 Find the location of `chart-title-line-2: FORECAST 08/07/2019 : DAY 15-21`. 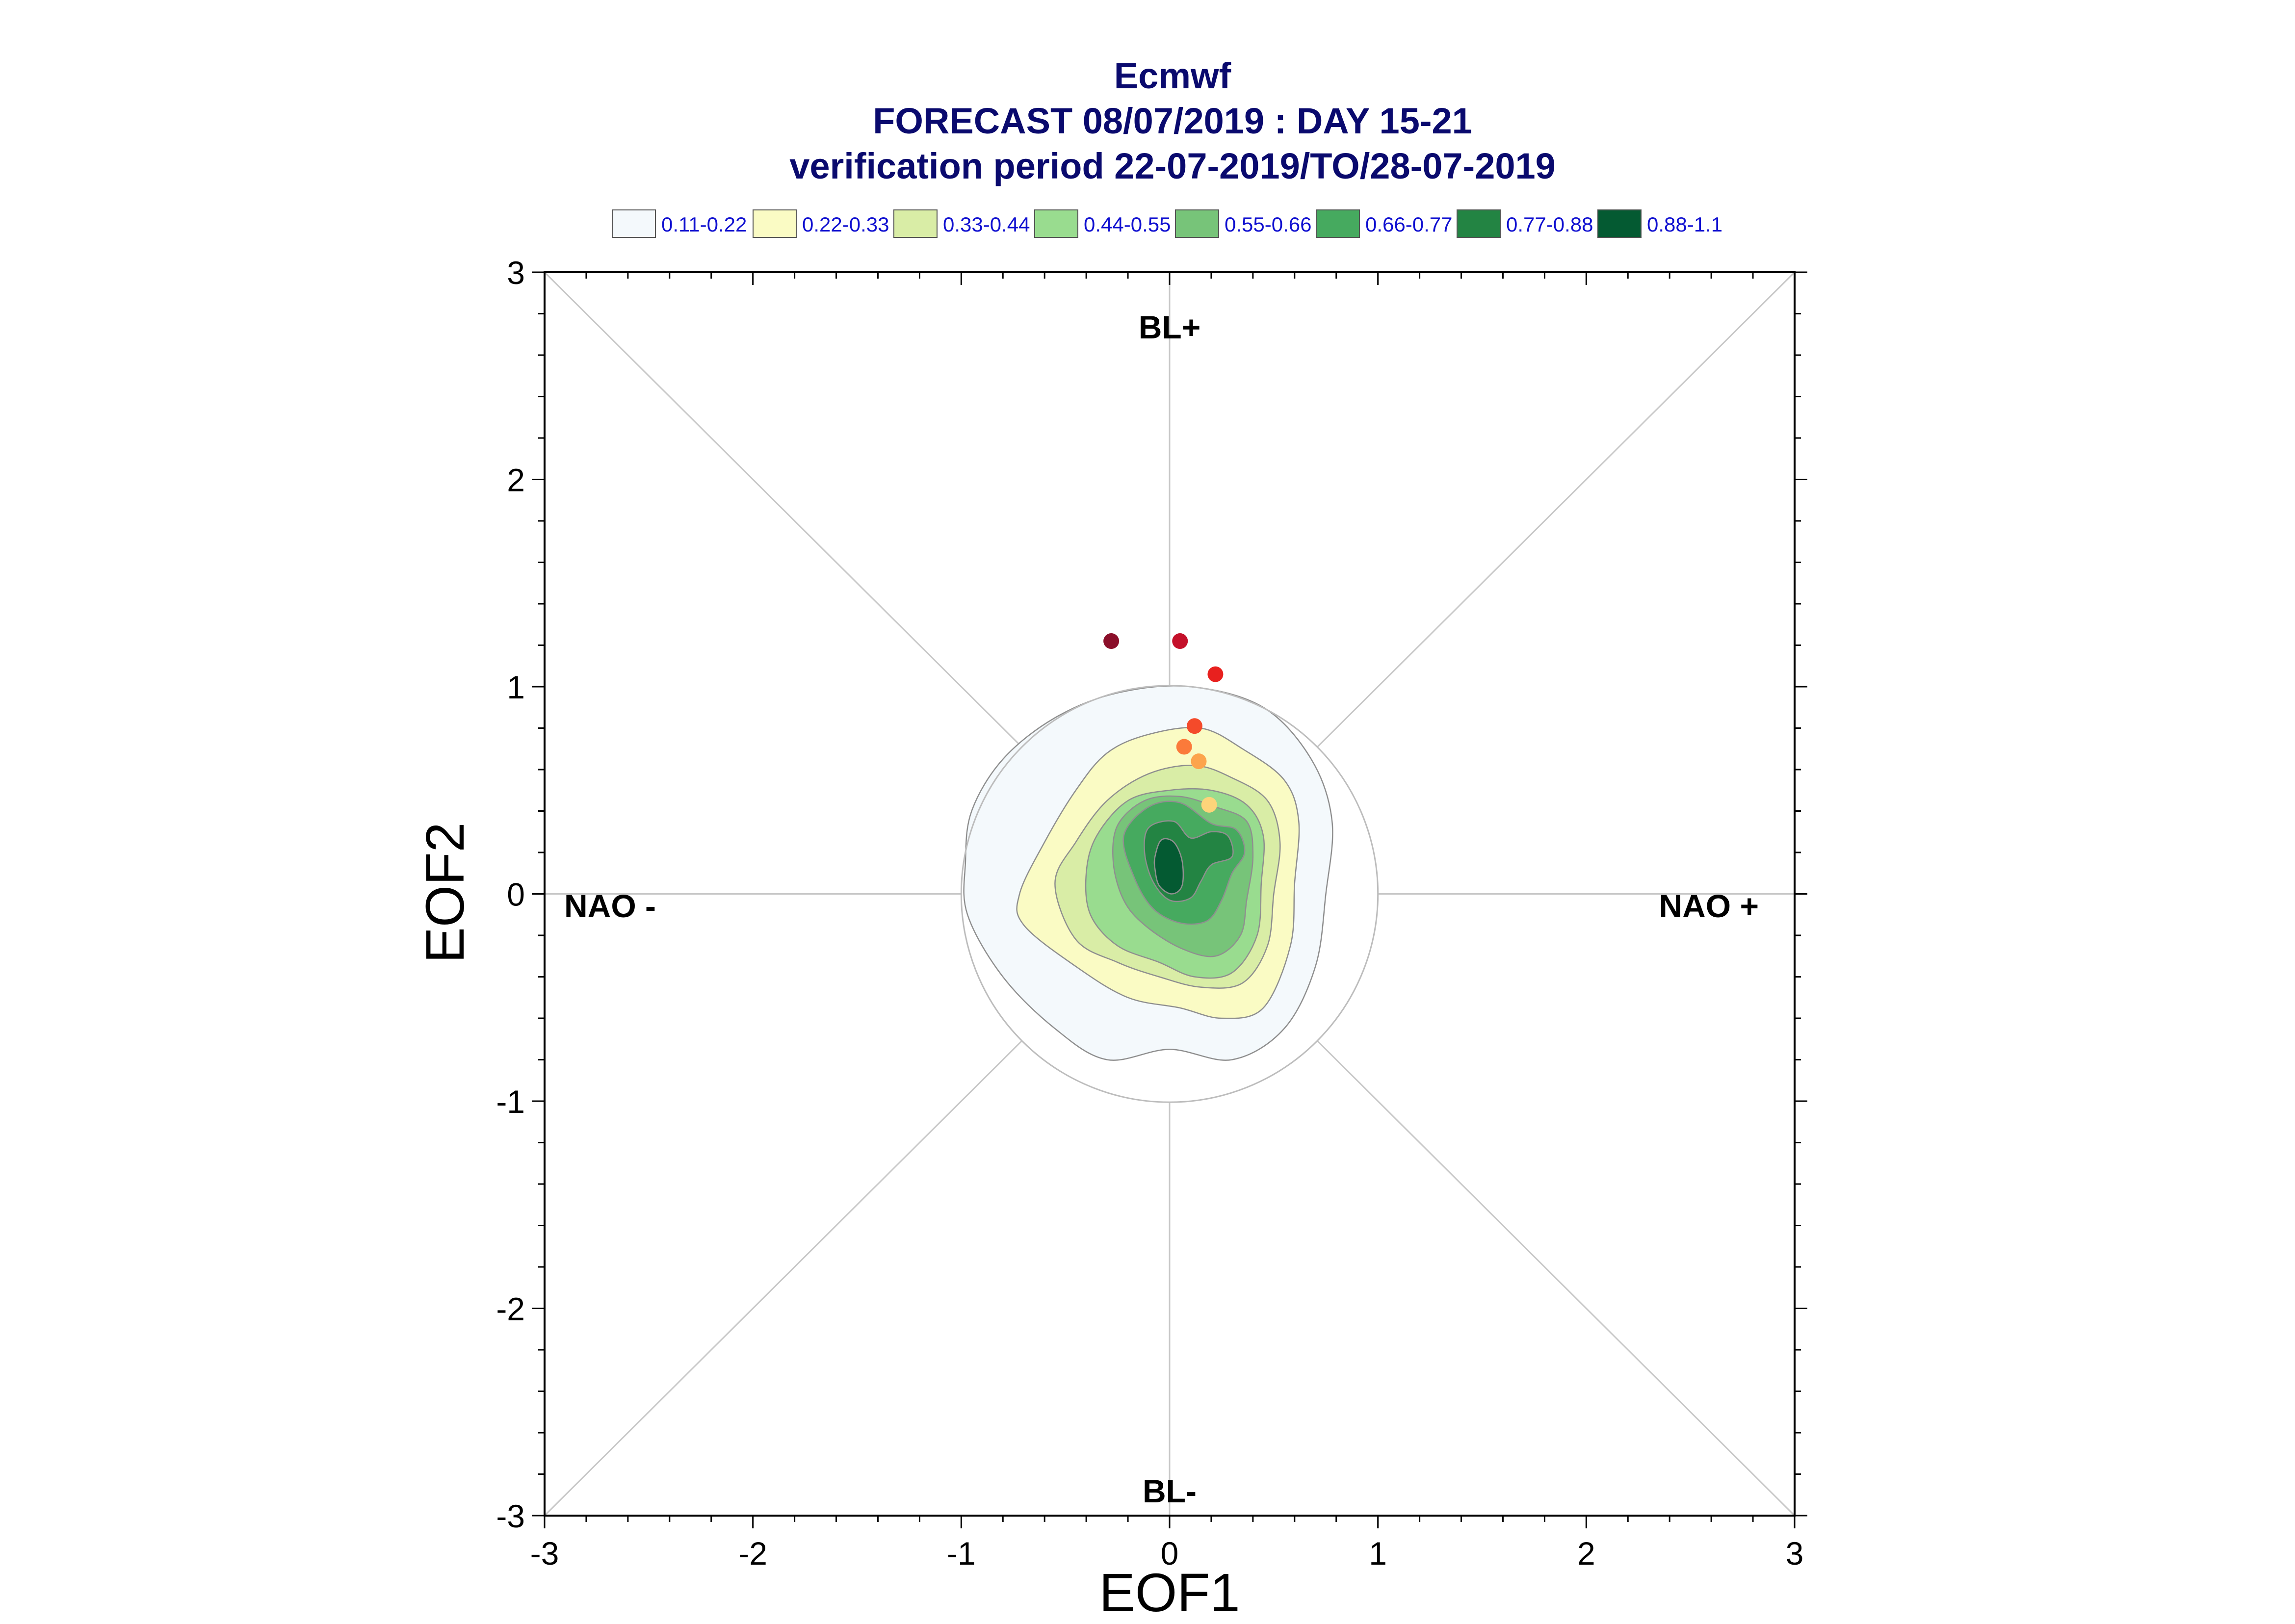

chart-title-line-2: FORECAST 08/07/2019 : DAY 15-21 is located at coordinates (1172, 121).